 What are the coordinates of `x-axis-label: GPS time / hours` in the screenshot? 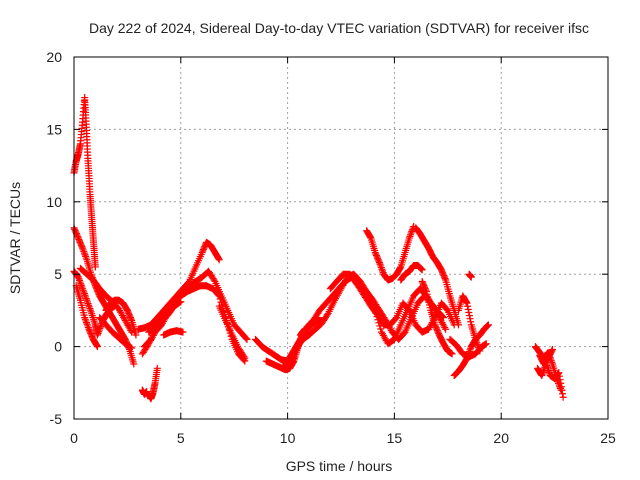 It's located at (339, 466).